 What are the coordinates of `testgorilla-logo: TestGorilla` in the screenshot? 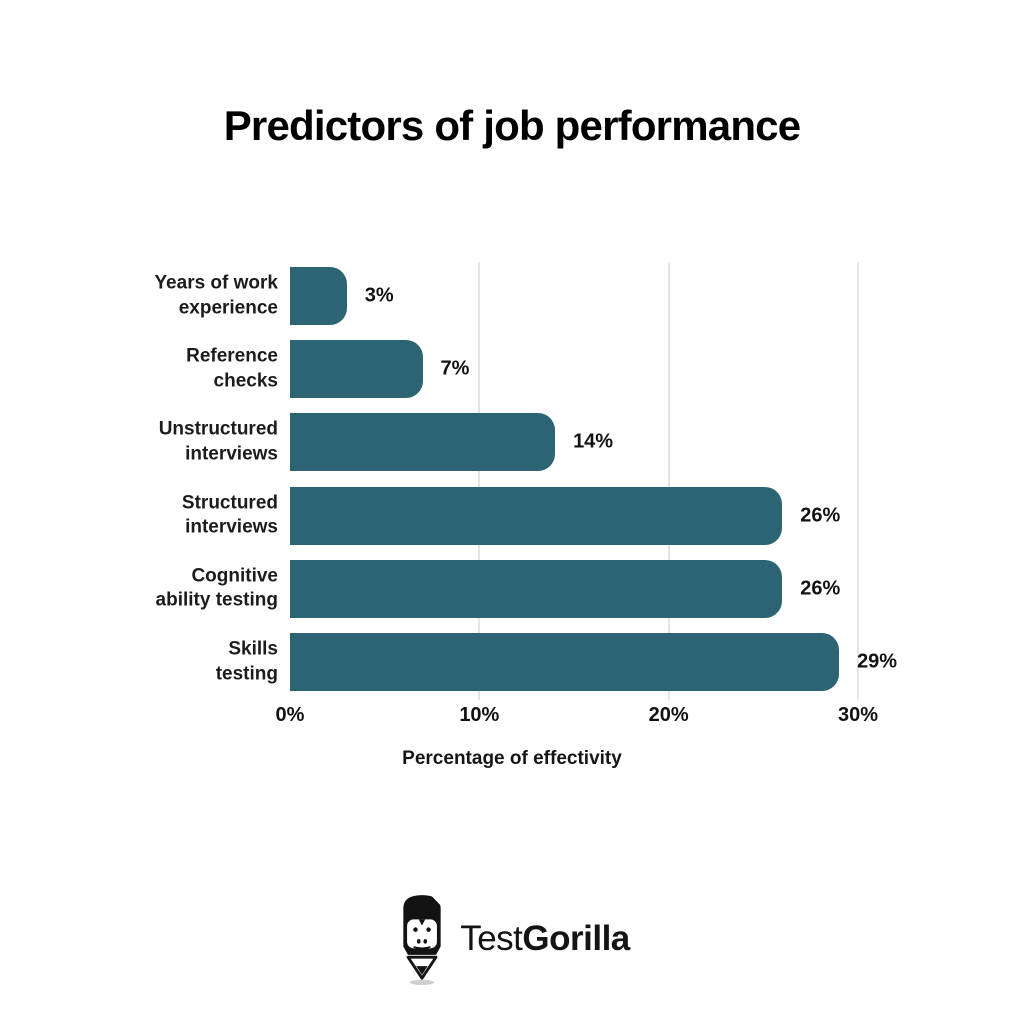 It's located at (512, 939).